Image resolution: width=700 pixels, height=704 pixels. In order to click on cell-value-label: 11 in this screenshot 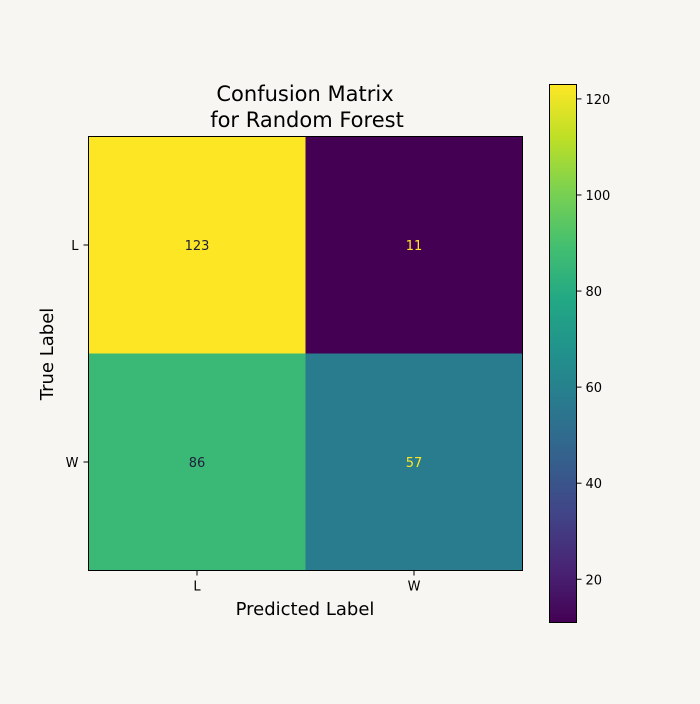, I will do `click(414, 246)`.